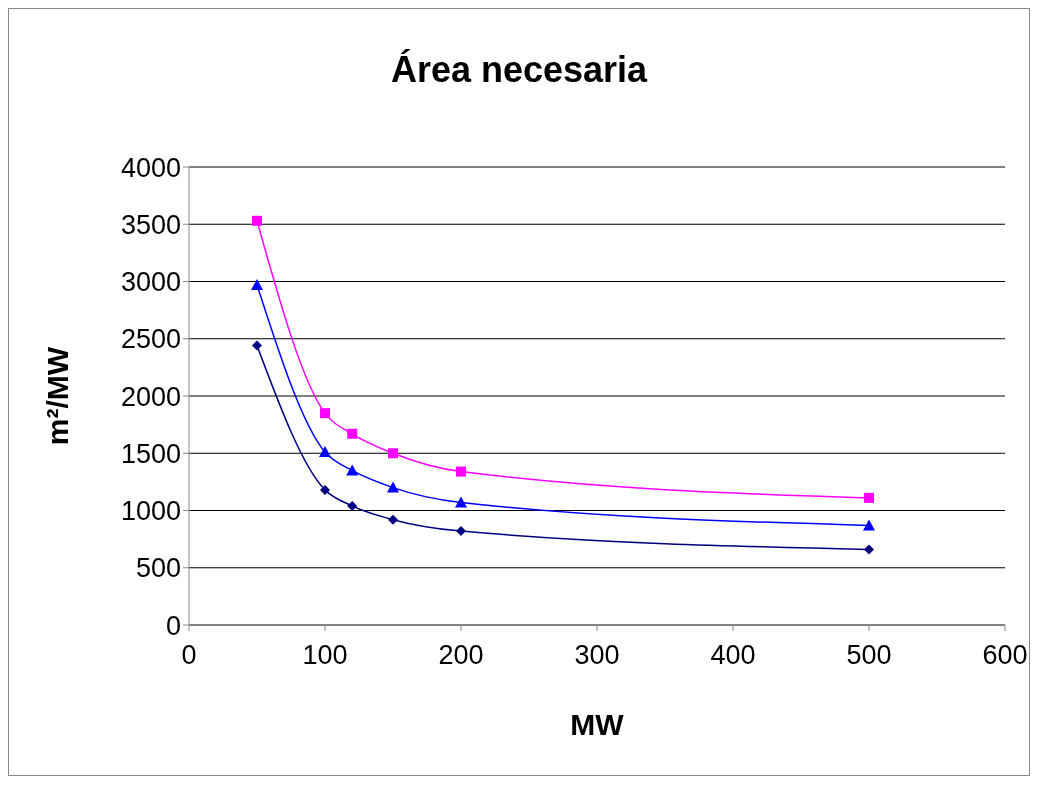 This screenshot has height=785, width=1040. Describe the element at coordinates (150, 282) in the screenshot. I see `y-tick-label: 3000` at that location.